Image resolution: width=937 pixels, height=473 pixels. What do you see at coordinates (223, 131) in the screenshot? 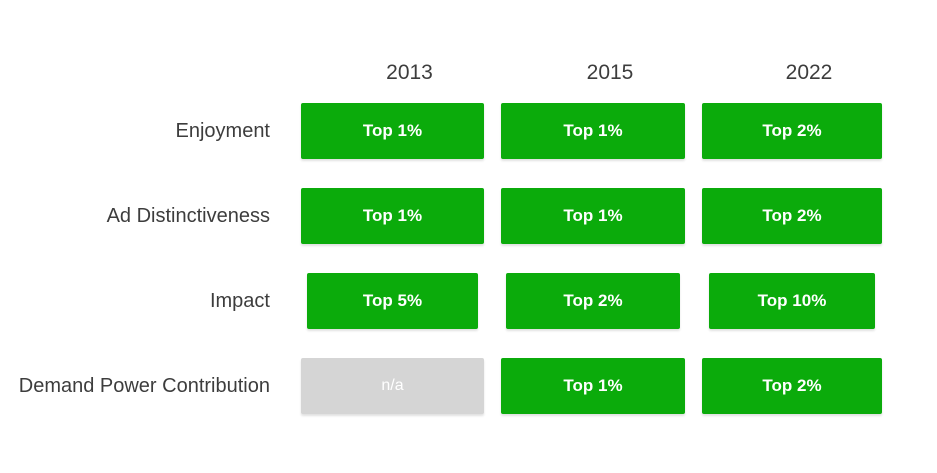
I see `row-label-enjoyment: Enjoyment` at bounding box center [223, 131].